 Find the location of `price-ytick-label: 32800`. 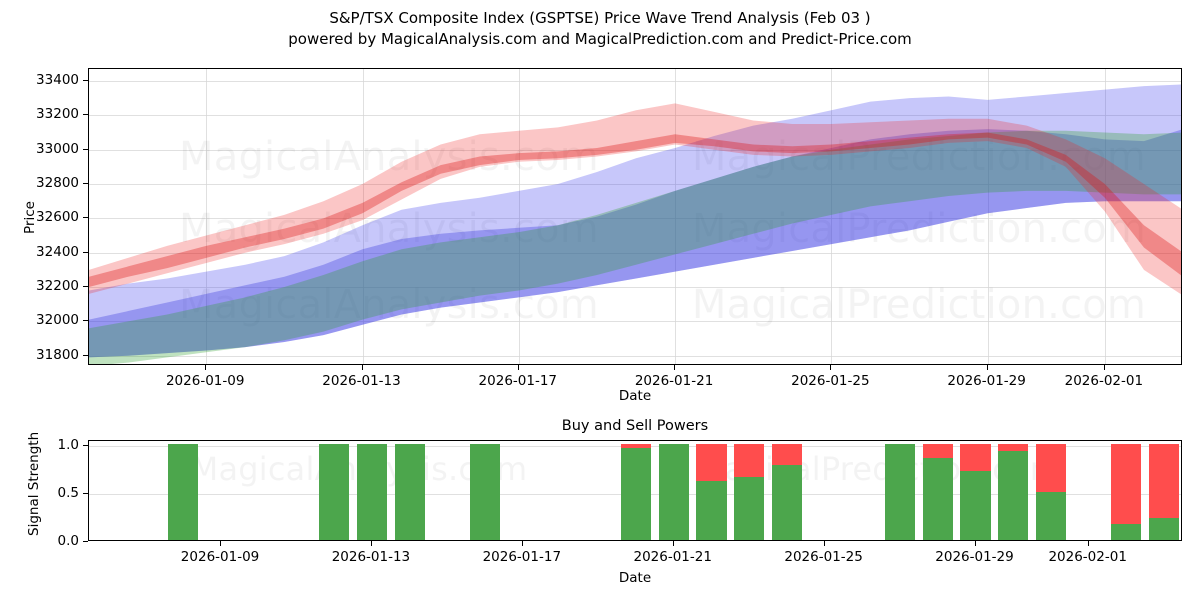

price-ytick-label: 32800 is located at coordinates (57, 183).